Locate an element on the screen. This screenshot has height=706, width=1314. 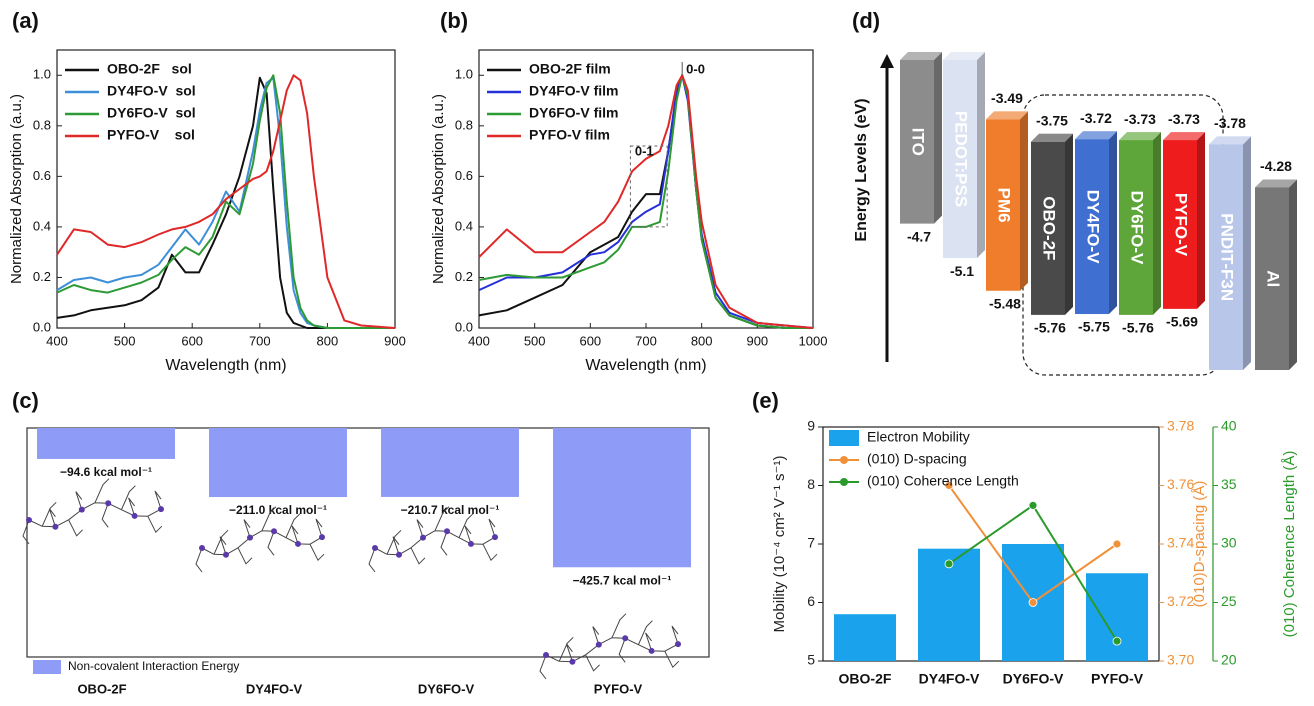
legend-label: DY6FO-V sol is located at coordinates (151, 113).